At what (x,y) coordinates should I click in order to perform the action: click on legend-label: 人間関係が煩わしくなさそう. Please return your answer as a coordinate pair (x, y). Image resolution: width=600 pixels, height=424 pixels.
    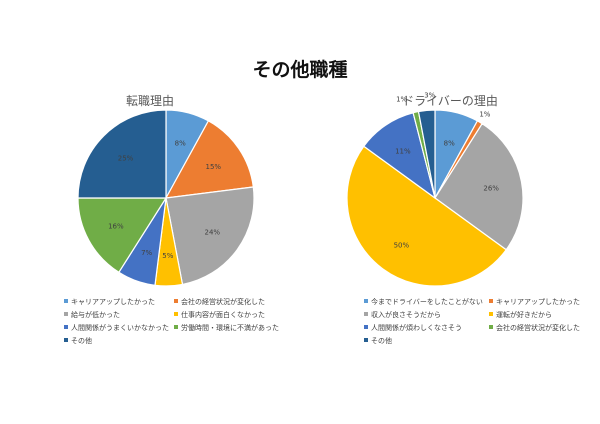
    Looking at the image, I should click on (416, 328).